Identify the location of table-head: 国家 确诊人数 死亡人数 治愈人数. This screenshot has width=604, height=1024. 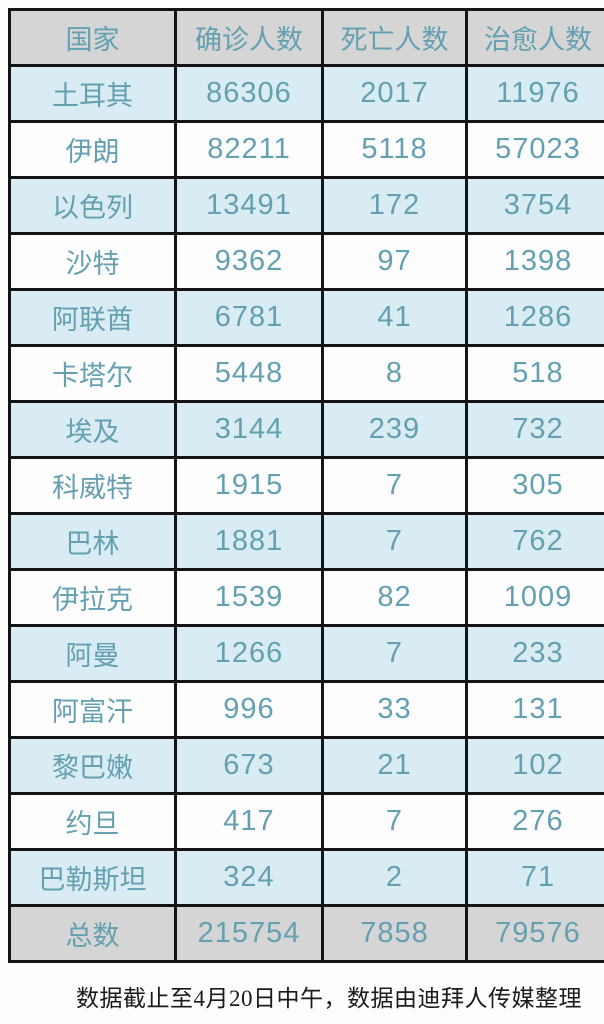
(306, 37).